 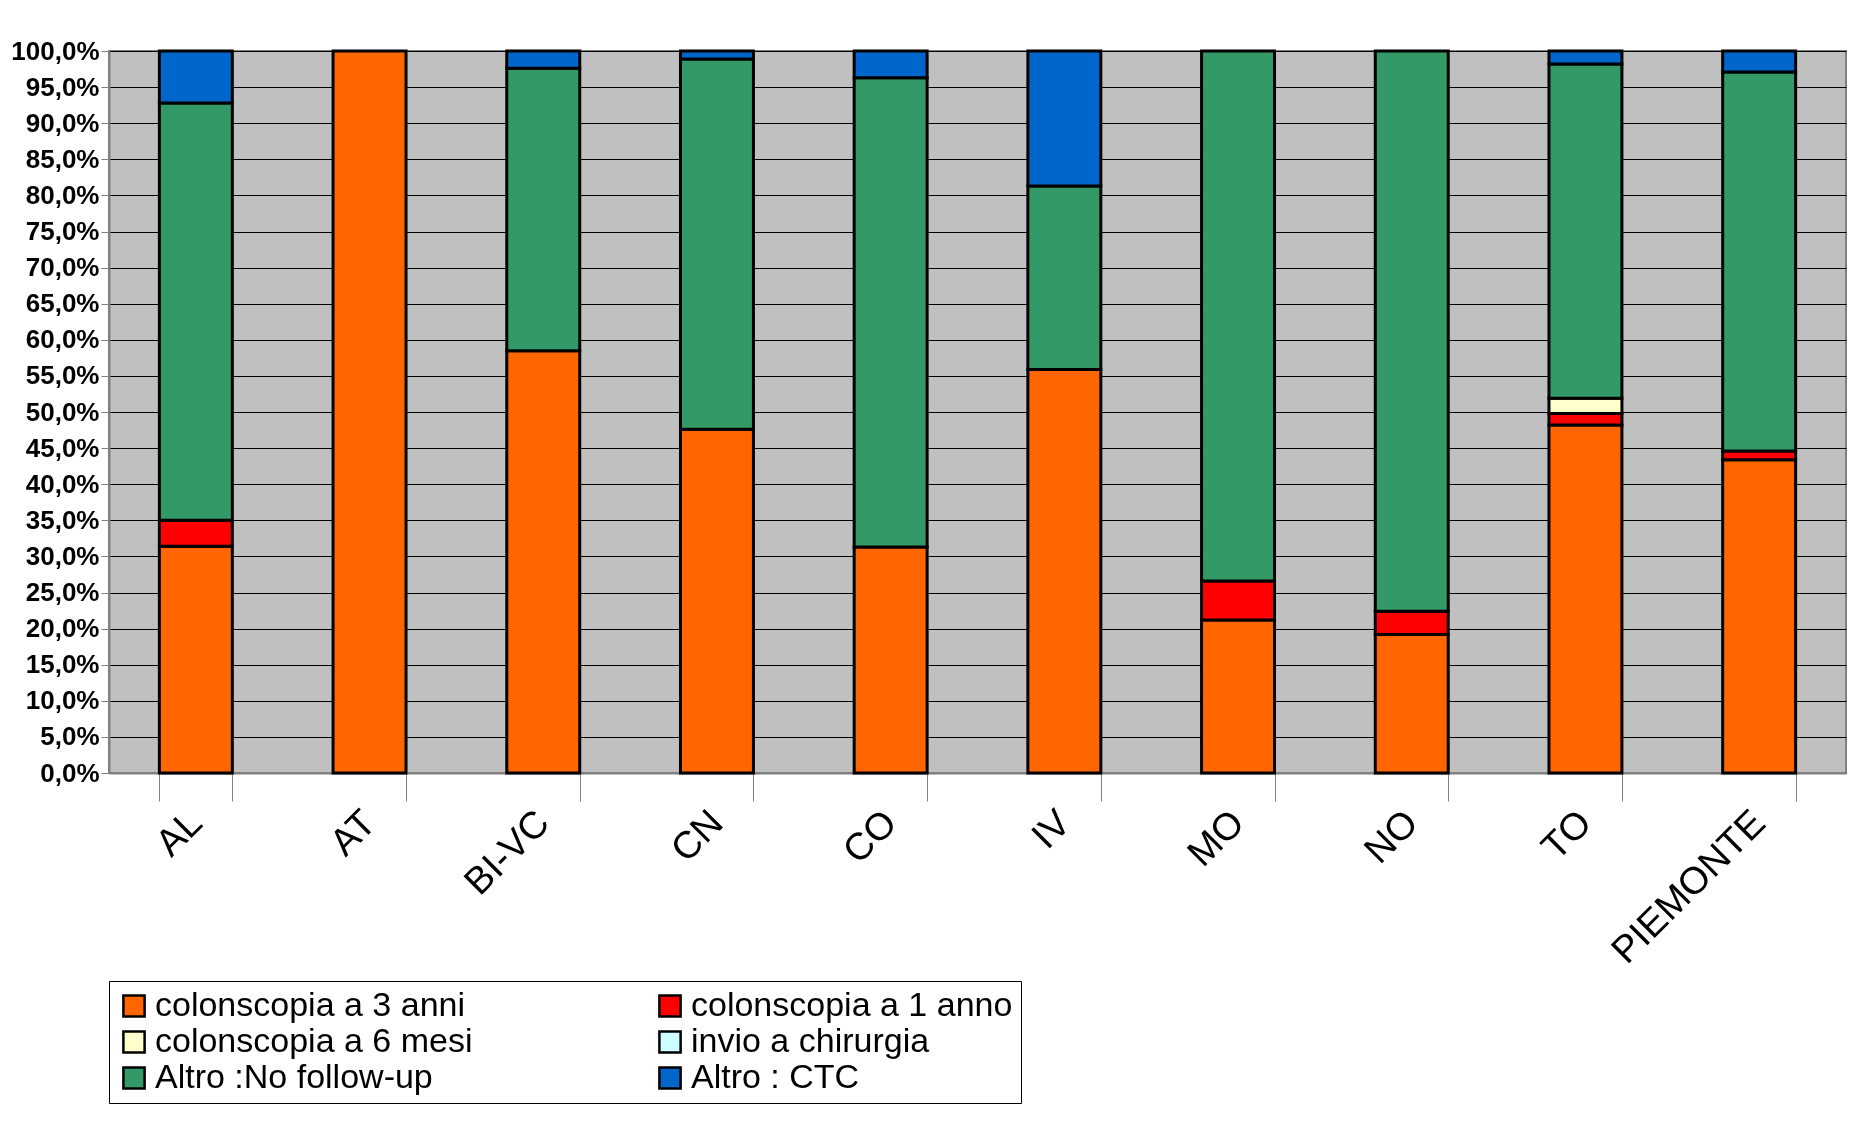 I want to click on legend-label: colonscopia a 1 anno, so click(x=852, y=1004).